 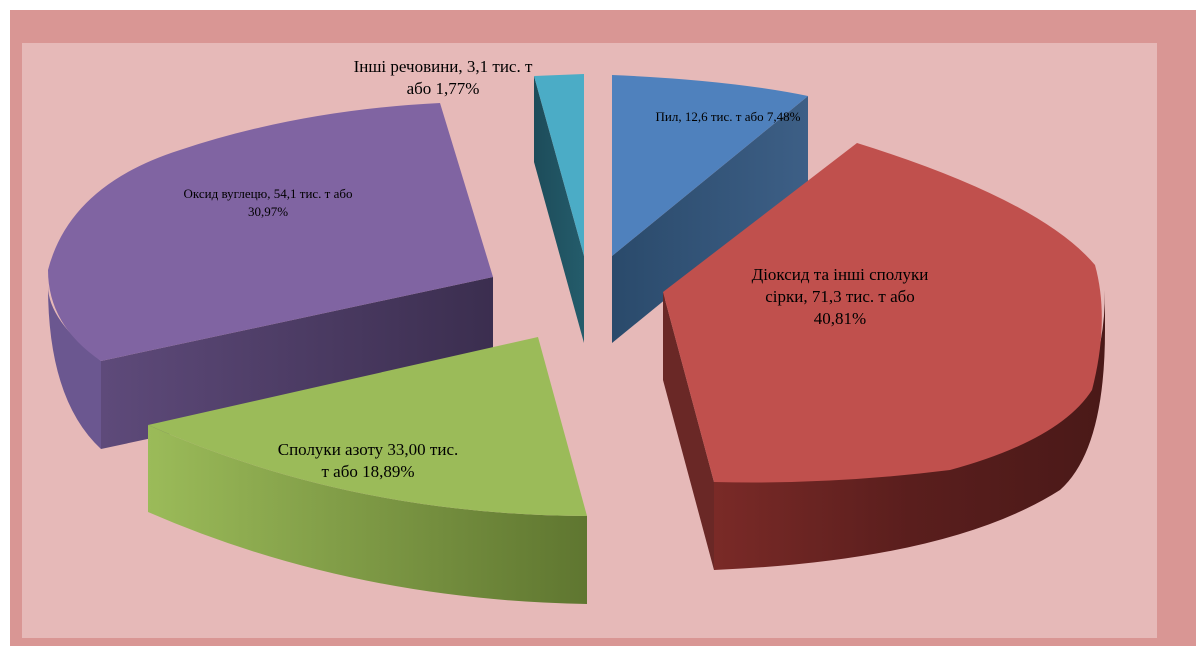 I want to click on slice-side-діоксид-та-інші-сполуки-сірки-1, so click(x=909, y=430).